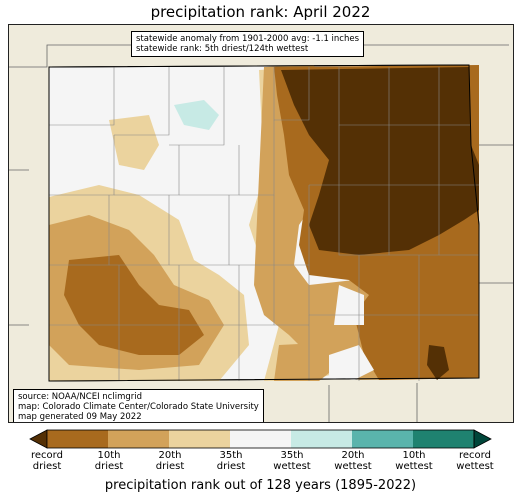 This screenshot has height=500, width=521. Describe the element at coordinates (80, 397) in the screenshot. I see `source-text: source: NOAA/NCEI nclimgrid` at that location.